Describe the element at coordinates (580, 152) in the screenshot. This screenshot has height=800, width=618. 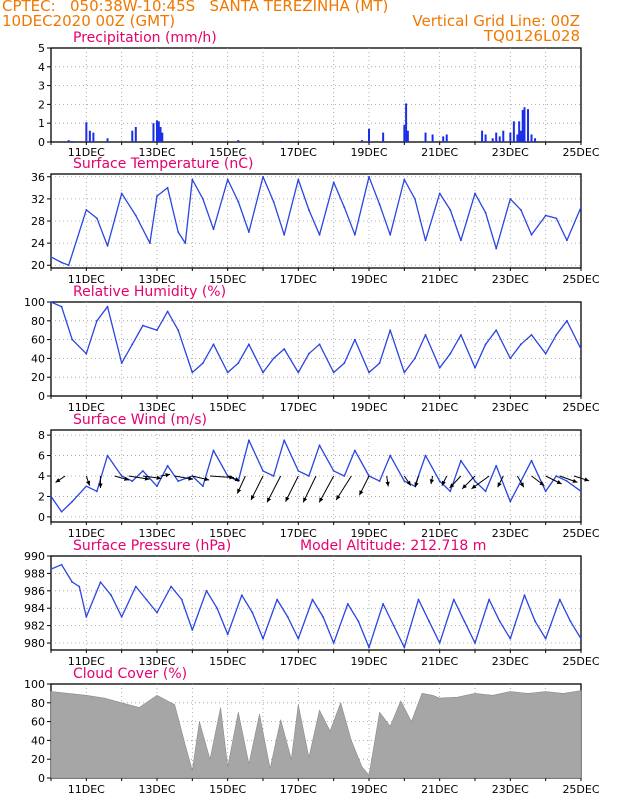
I see `panel1-xtick-label: 25DEC` at that location.